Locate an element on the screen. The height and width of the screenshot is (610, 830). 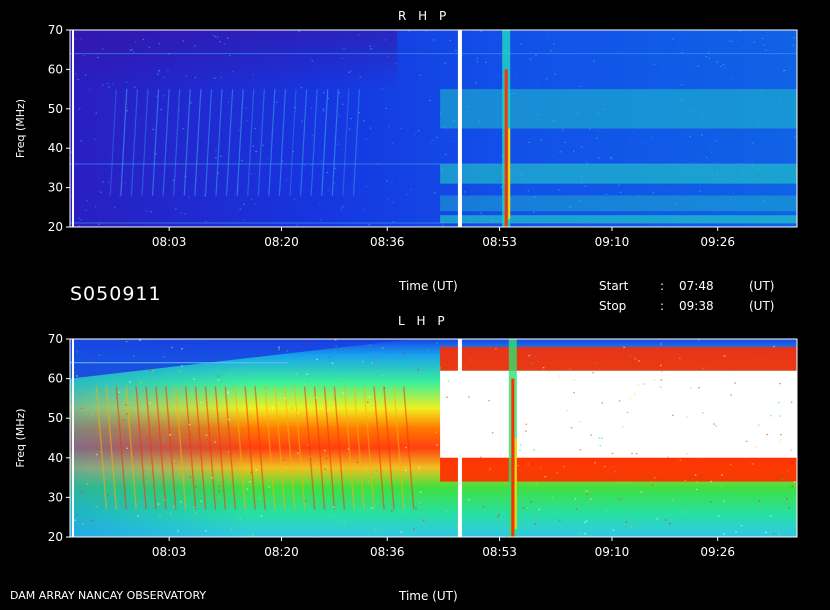
observation-id: S050911 is located at coordinates (116, 294).